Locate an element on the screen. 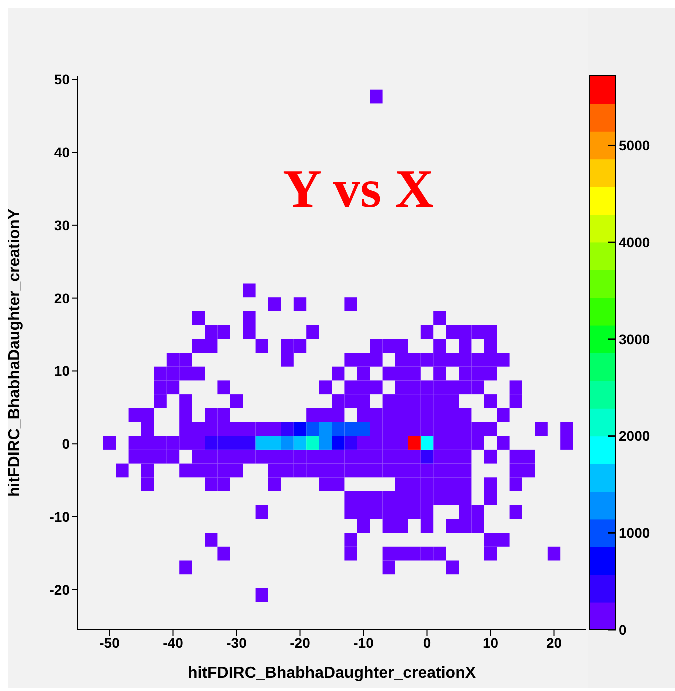 The height and width of the screenshot is (691, 675). annotation: Y vs X is located at coordinates (358, 189).